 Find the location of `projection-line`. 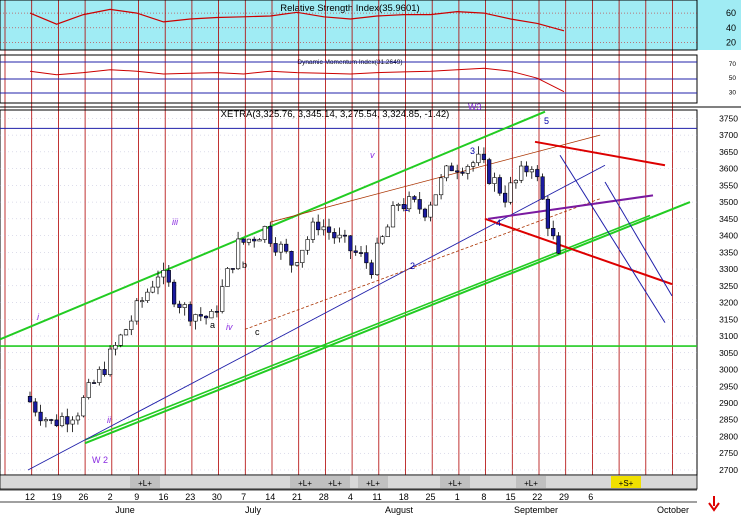

projection-line is located at coordinates (612, 238).